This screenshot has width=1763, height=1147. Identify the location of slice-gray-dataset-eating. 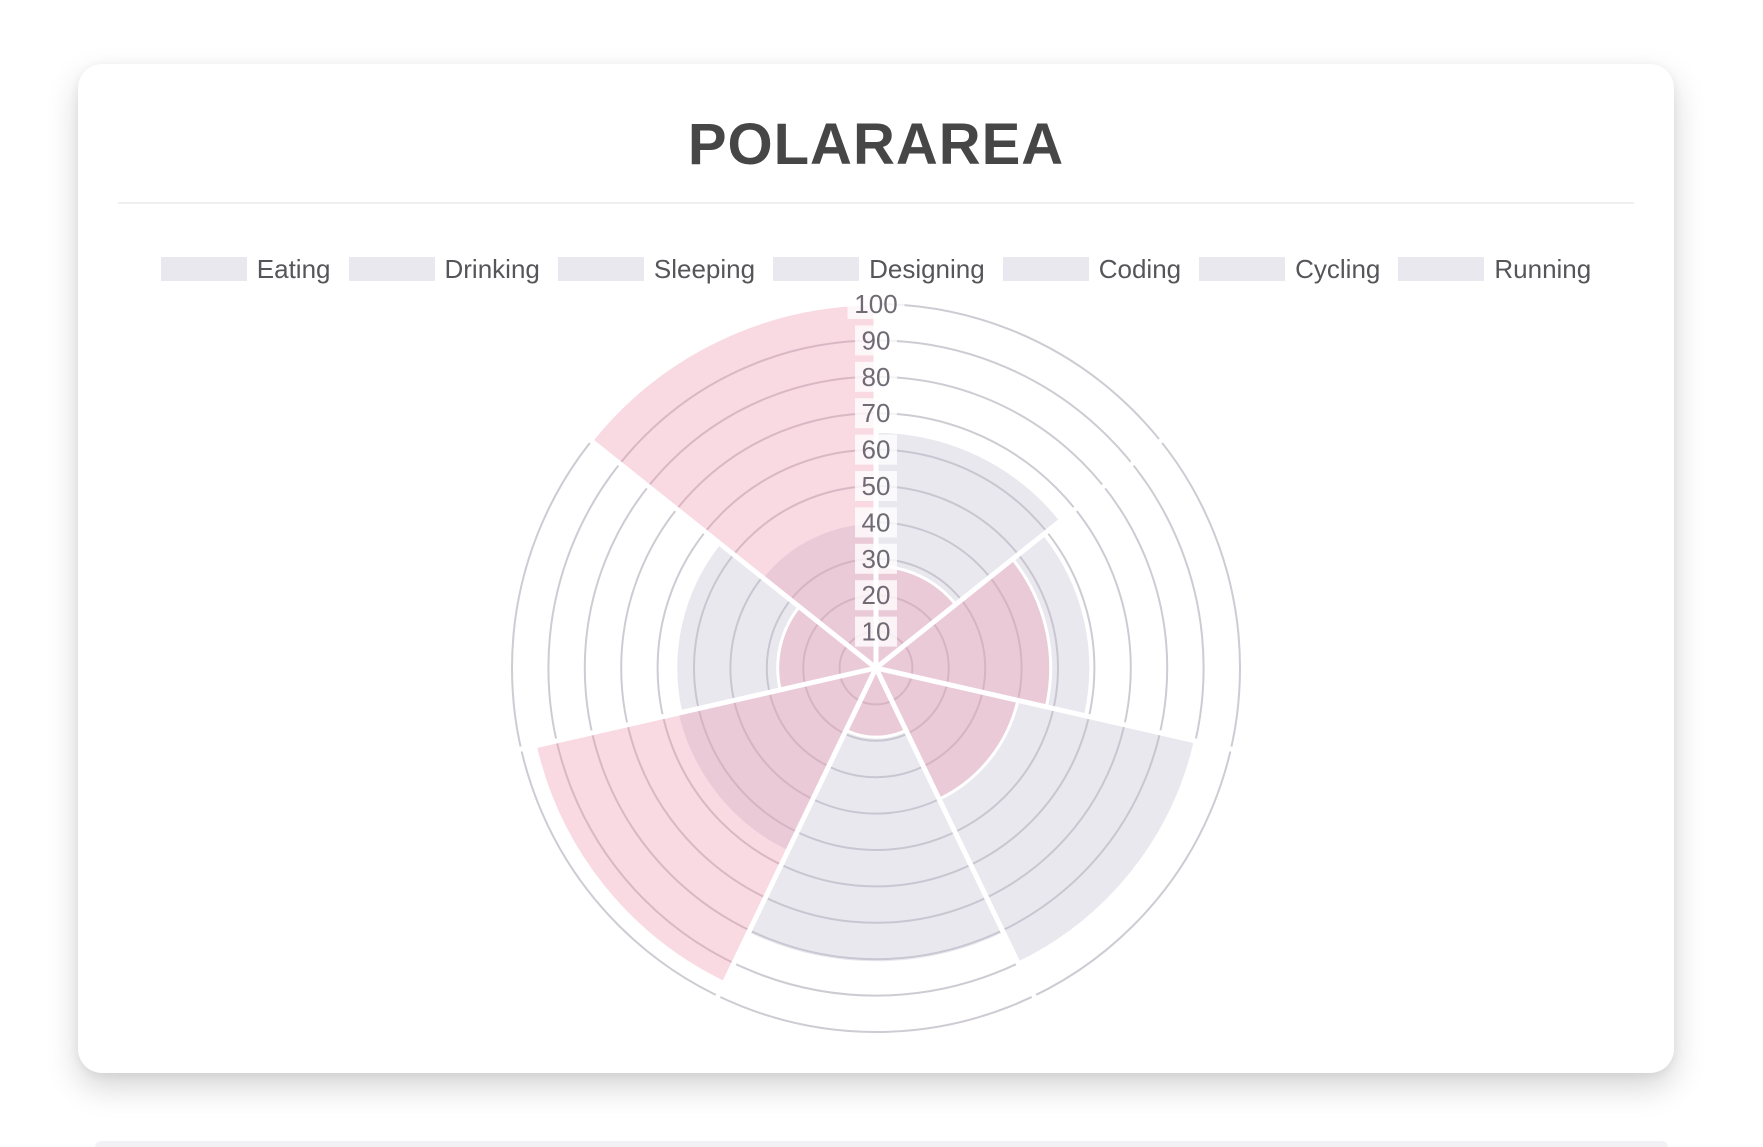
(968, 549).